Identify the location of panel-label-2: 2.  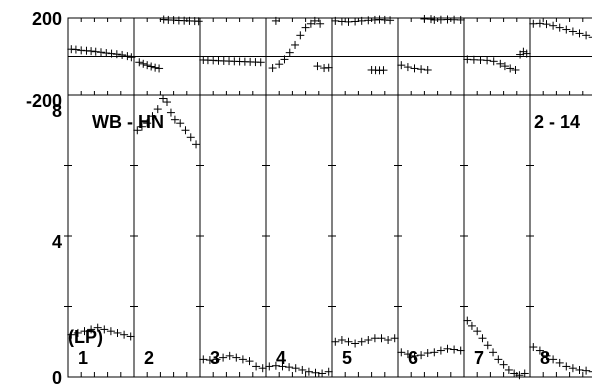
(149, 358).